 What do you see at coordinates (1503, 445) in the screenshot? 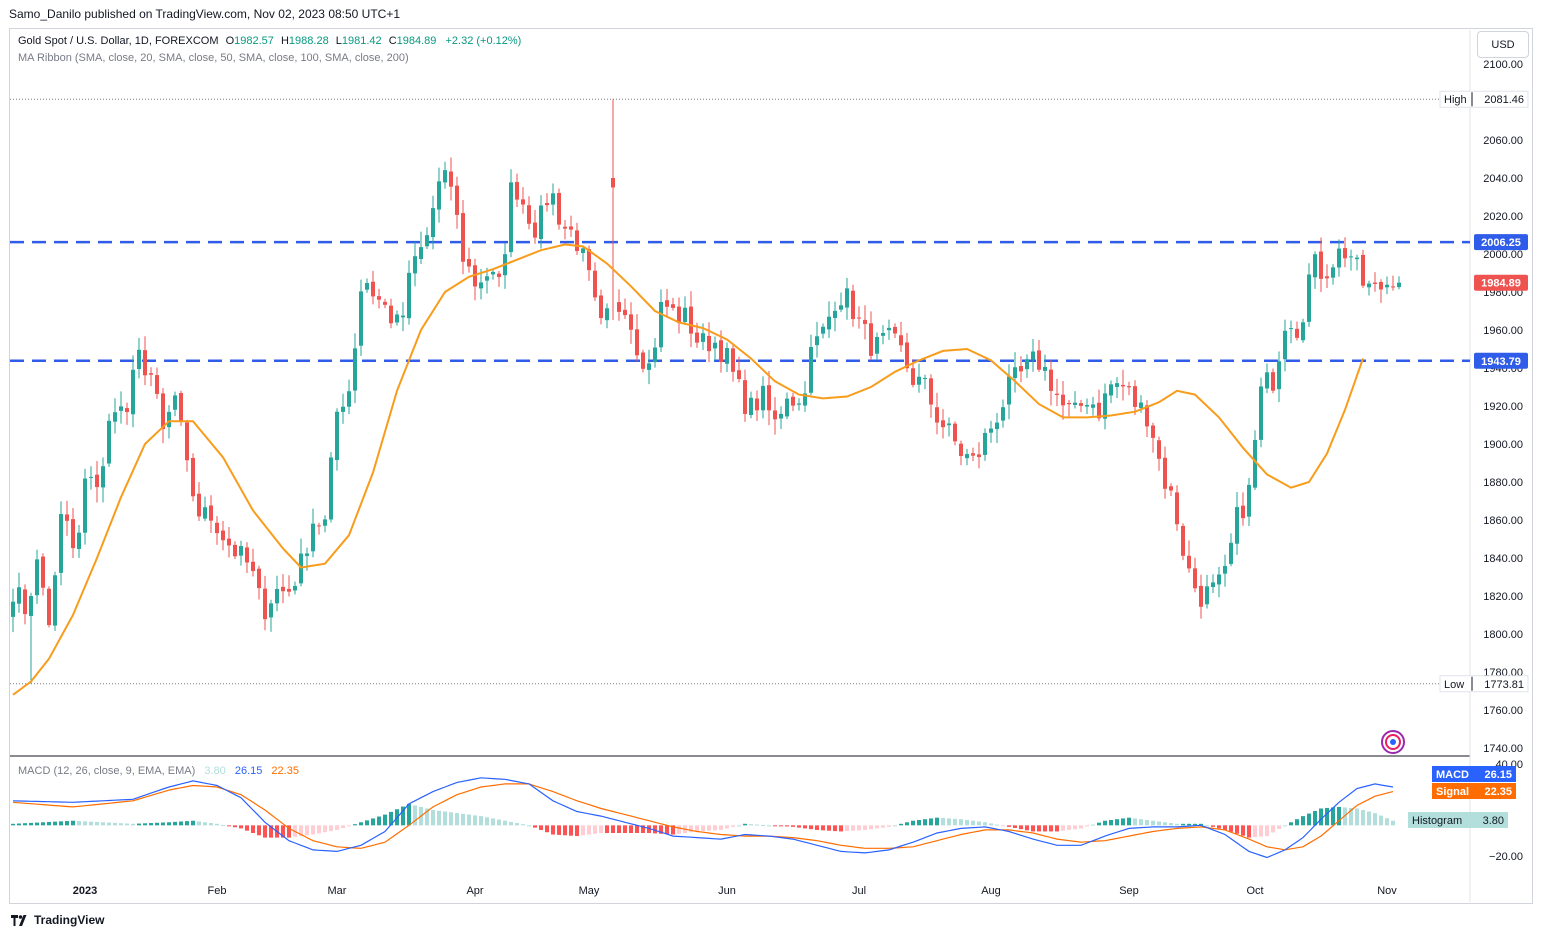
I see `price-tick-label: 1900.00` at bounding box center [1503, 445].